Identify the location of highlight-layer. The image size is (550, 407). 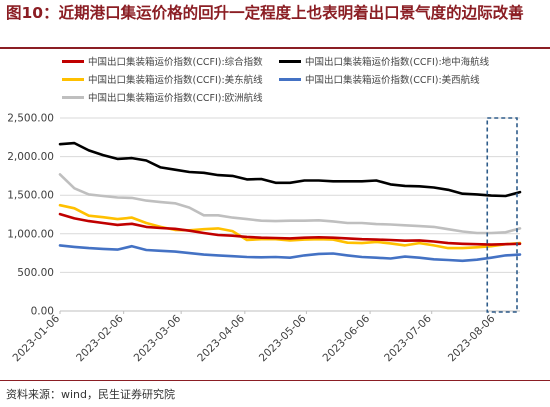
(502, 215).